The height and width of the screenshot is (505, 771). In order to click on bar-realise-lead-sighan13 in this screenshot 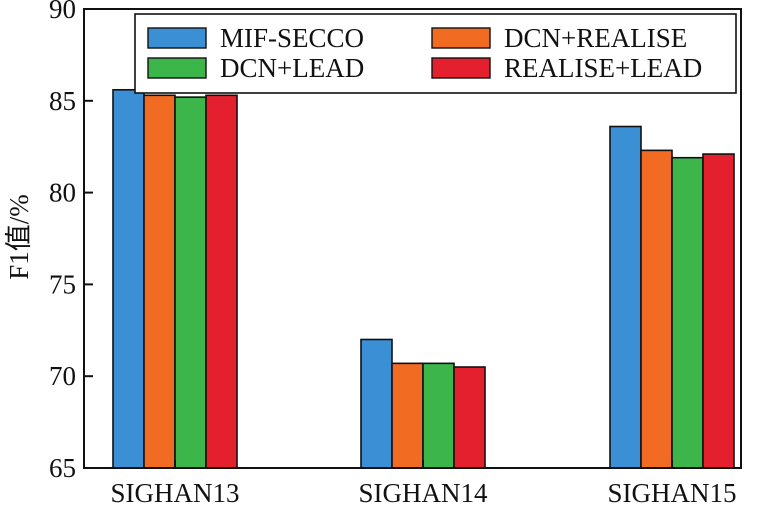, I will do `click(221, 281)`.